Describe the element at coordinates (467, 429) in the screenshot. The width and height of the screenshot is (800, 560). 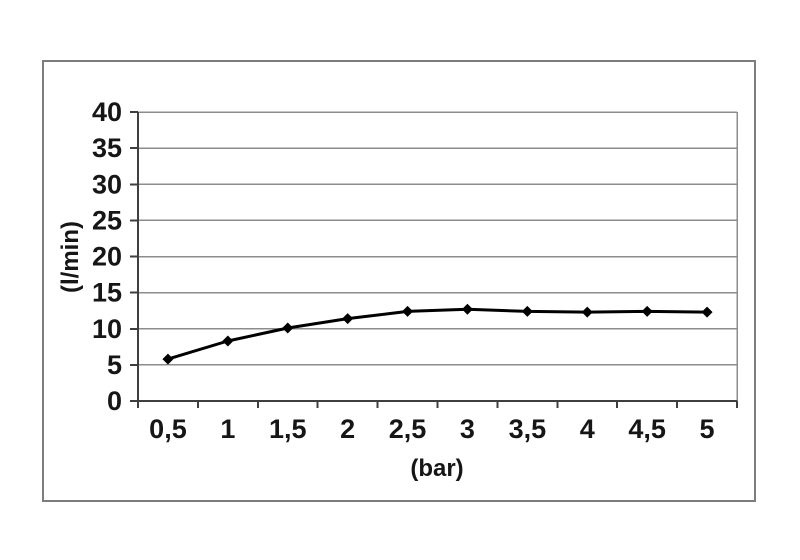
I see `x-tick-label: 3` at that location.